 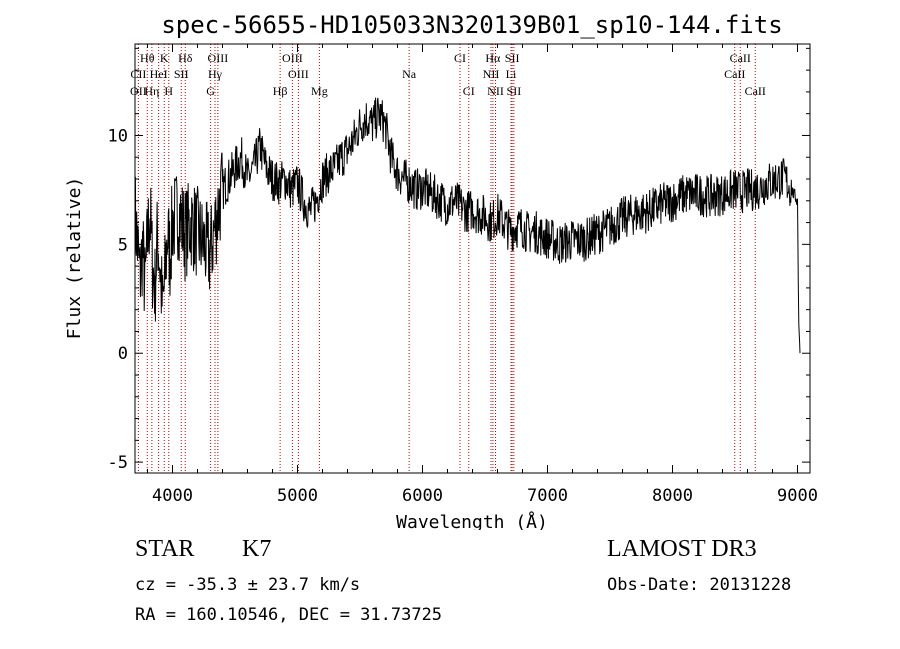 What do you see at coordinates (248, 585) in the screenshot?
I see `redshift-velocity: cz = -35.3 ± 23.7 km/s` at bounding box center [248, 585].